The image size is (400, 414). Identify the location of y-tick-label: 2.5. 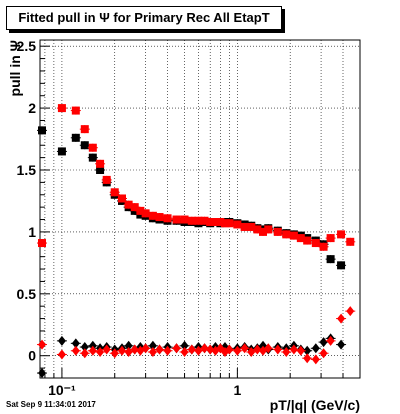
(27, 46).